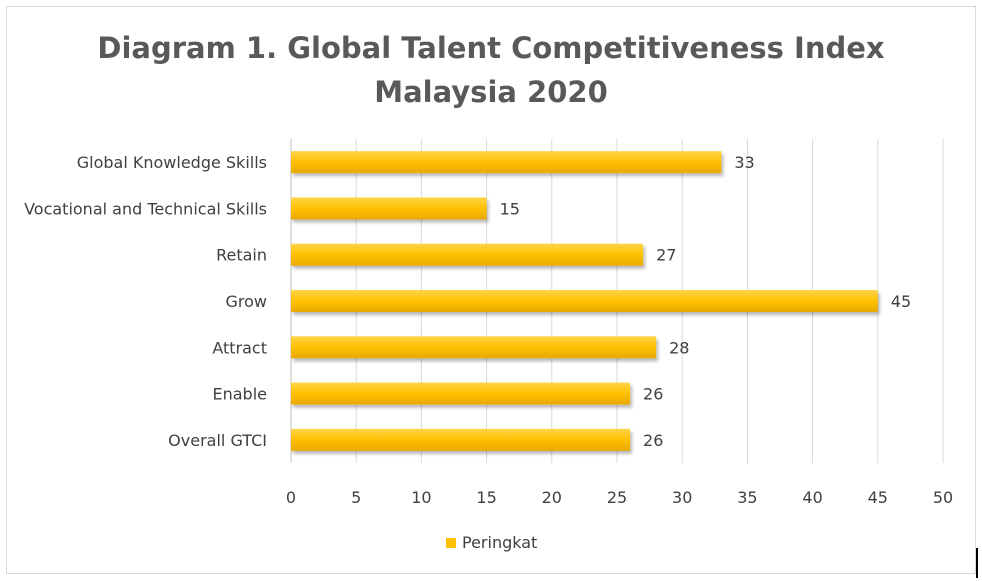  What do you see at coordinates (172, 162) in the screenshot?
I see `category-label-0: Global Knowledge Skills` at bounding box center [172, 162].